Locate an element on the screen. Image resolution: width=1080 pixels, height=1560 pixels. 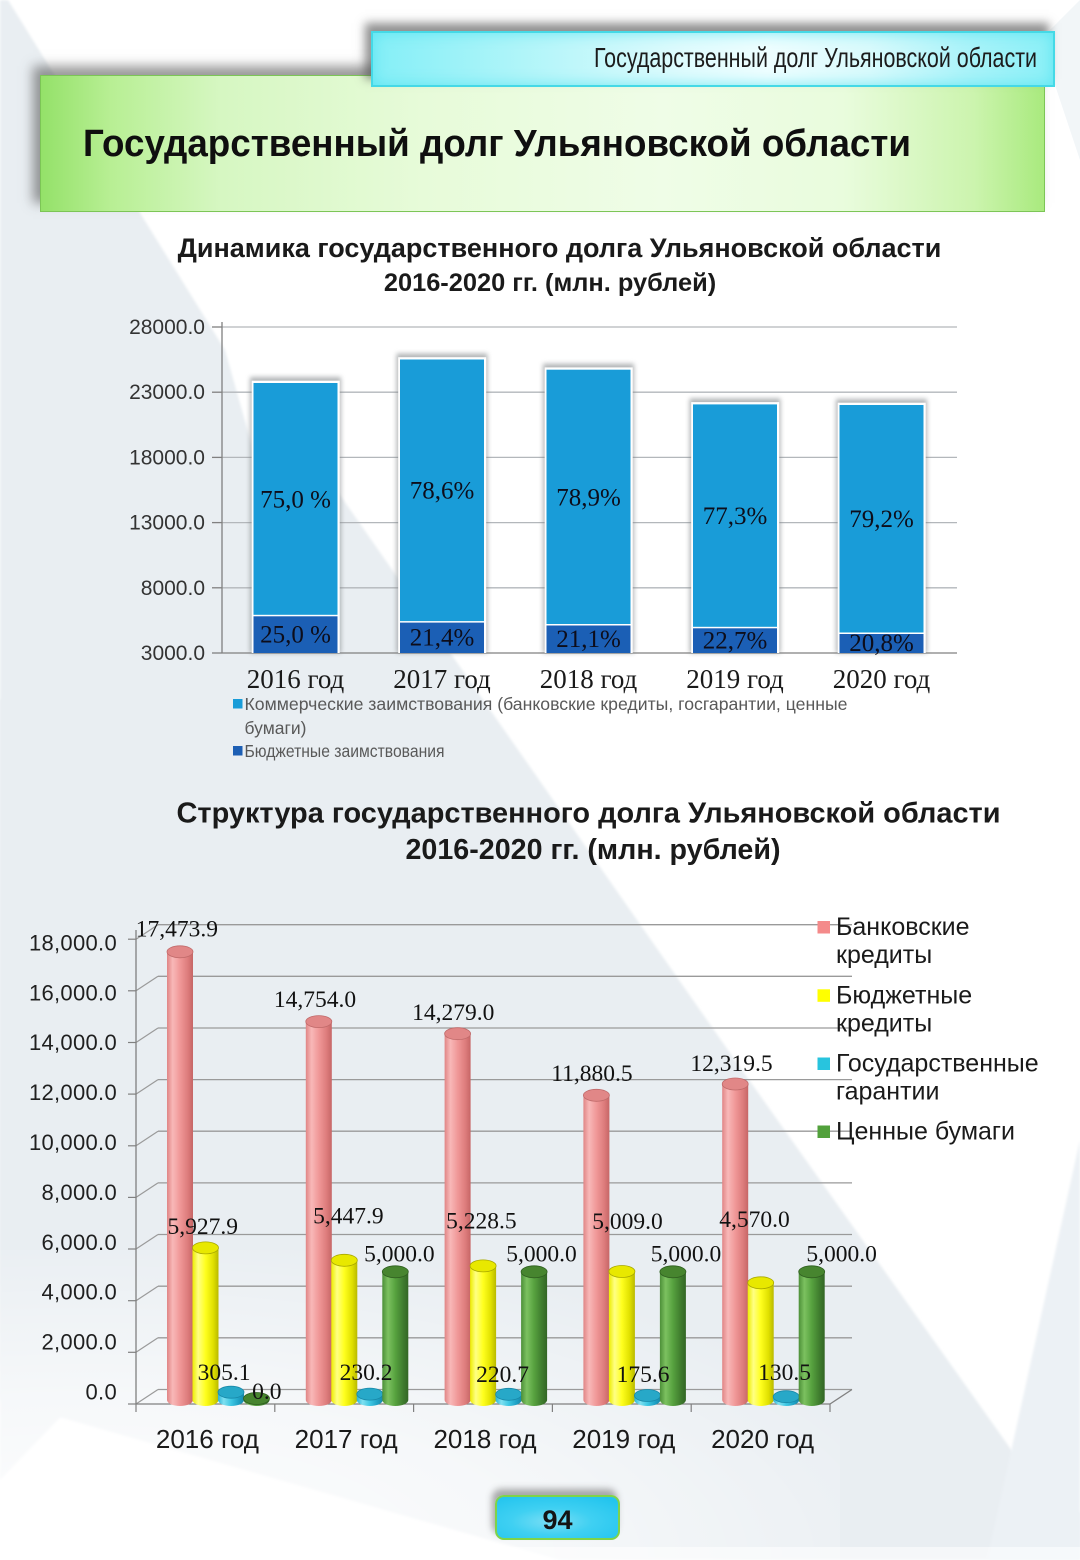
svg-text: 22,7% is located at coordinates (735, 640).